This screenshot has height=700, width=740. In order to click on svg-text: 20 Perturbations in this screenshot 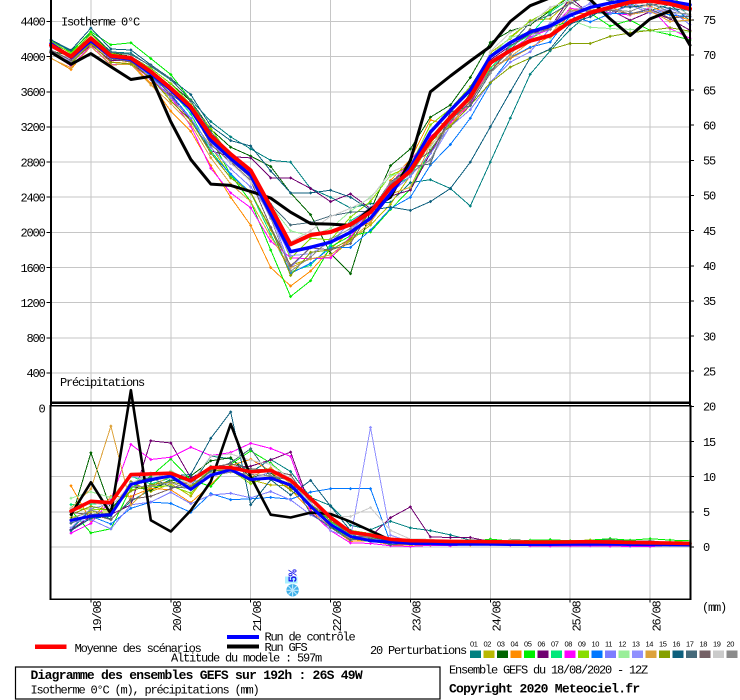, I will do `click(418, 651)`.